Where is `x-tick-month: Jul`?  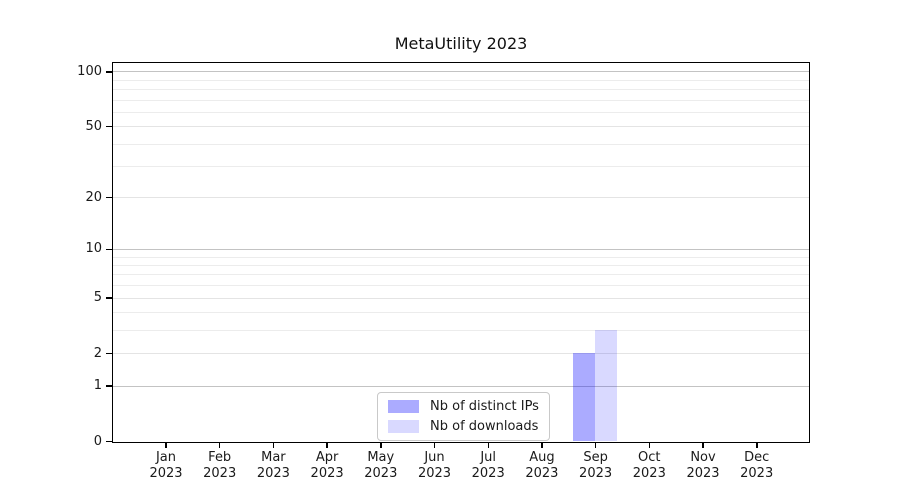
x-tick-month: Jul is located at coordinates (488, 457).